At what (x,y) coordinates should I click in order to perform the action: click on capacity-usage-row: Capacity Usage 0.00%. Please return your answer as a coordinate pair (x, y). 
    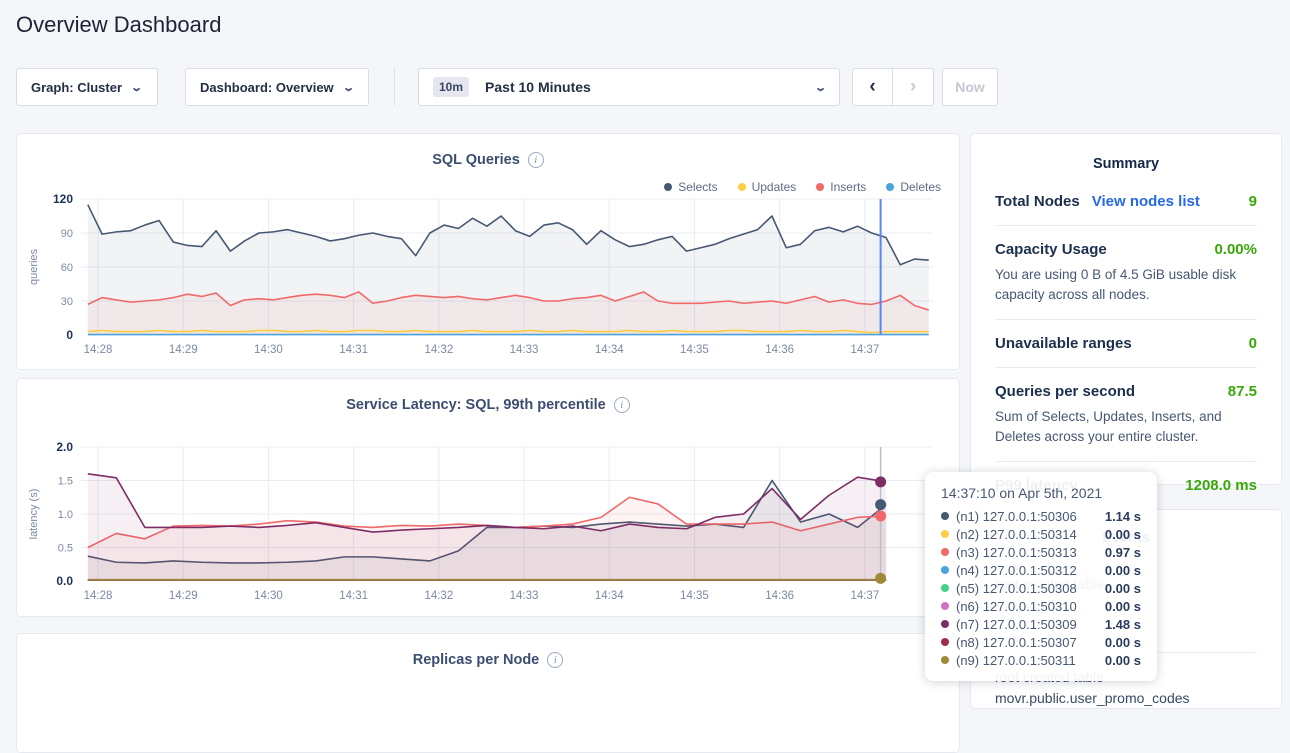
    Looking at the image, I should click on (1126, 249).